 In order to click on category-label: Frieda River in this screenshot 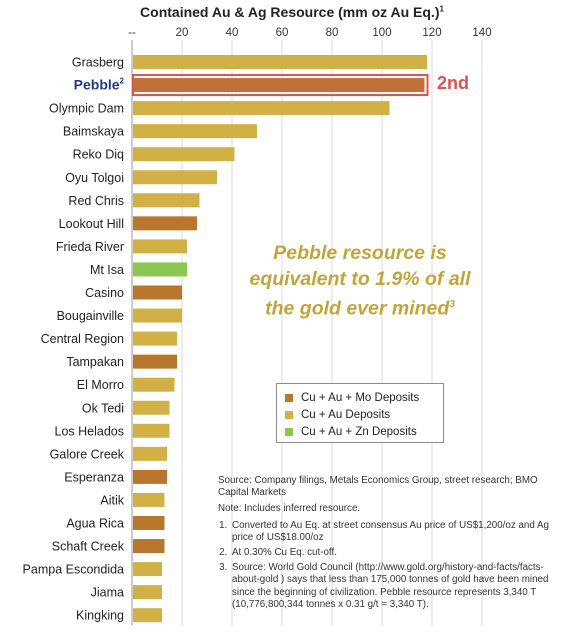, I will do `click(90, 247)`.